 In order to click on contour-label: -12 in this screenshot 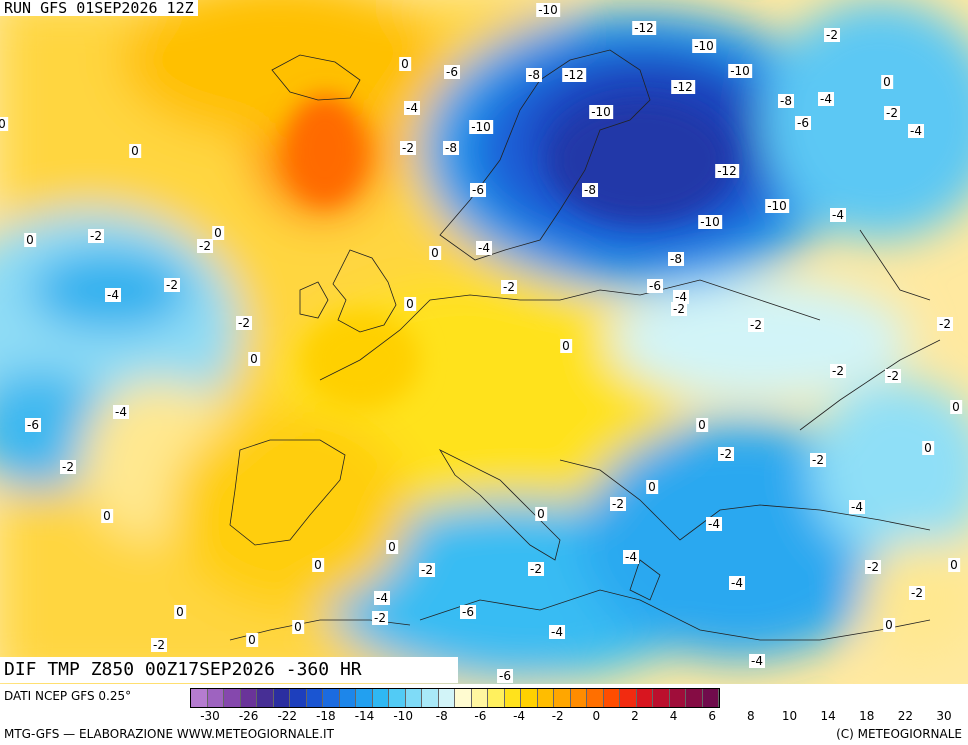, I will do `click(683, 87)`.